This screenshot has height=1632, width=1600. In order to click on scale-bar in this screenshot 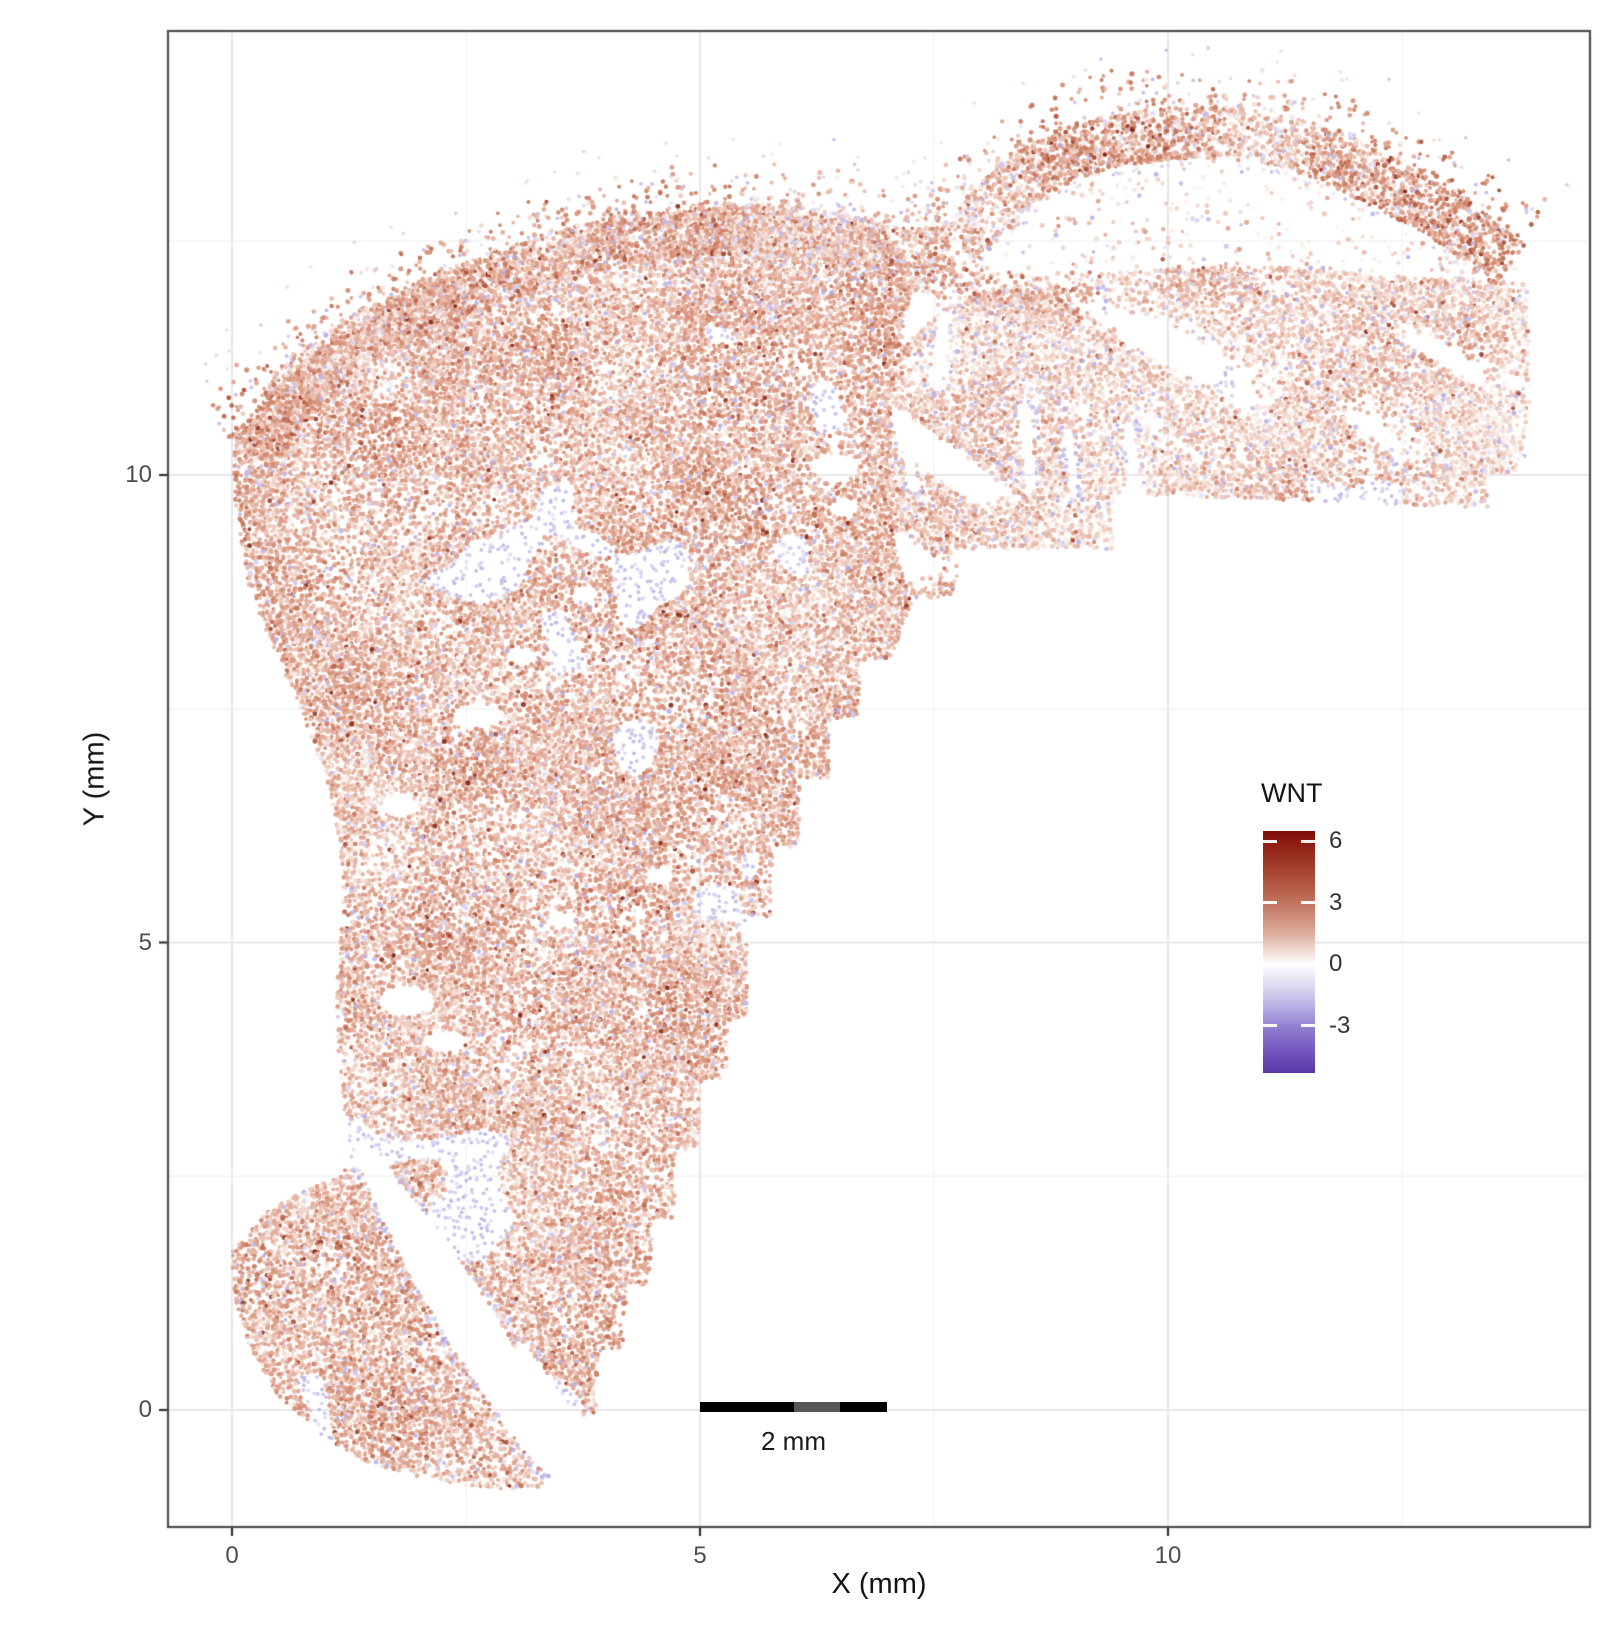, I will do `click(793, 1407)`.